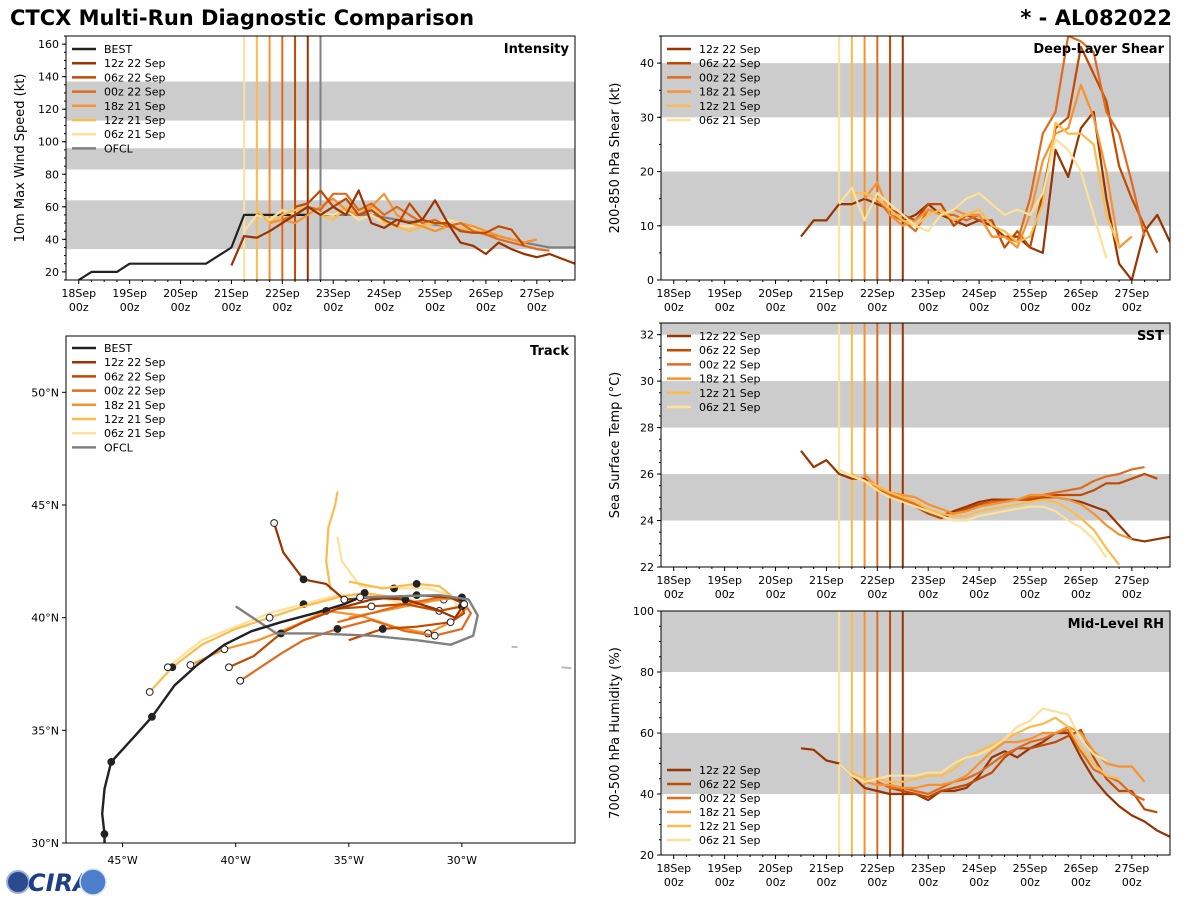  I want to click on track-12z-21-sep, so click(300, 636).